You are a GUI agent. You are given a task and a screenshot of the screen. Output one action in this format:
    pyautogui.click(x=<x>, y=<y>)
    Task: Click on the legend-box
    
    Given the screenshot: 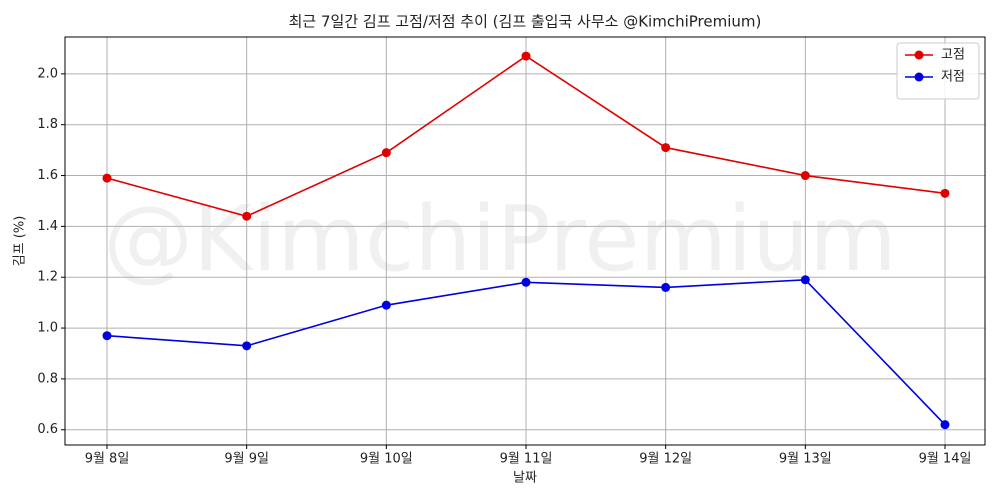 What is the action you would take?
    pyautogui.click(x=938, y=71)
    